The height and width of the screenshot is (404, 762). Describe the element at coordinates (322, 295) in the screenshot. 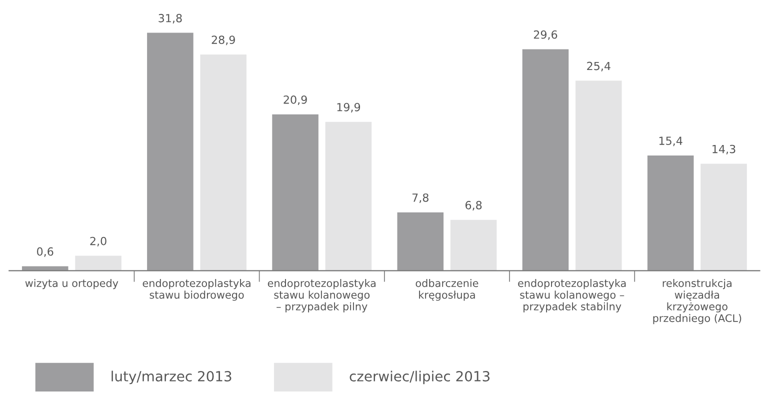

I see `x-tick-label: endoprotezoplastyka stawu kolanowego – przypadek pilny` at that location.